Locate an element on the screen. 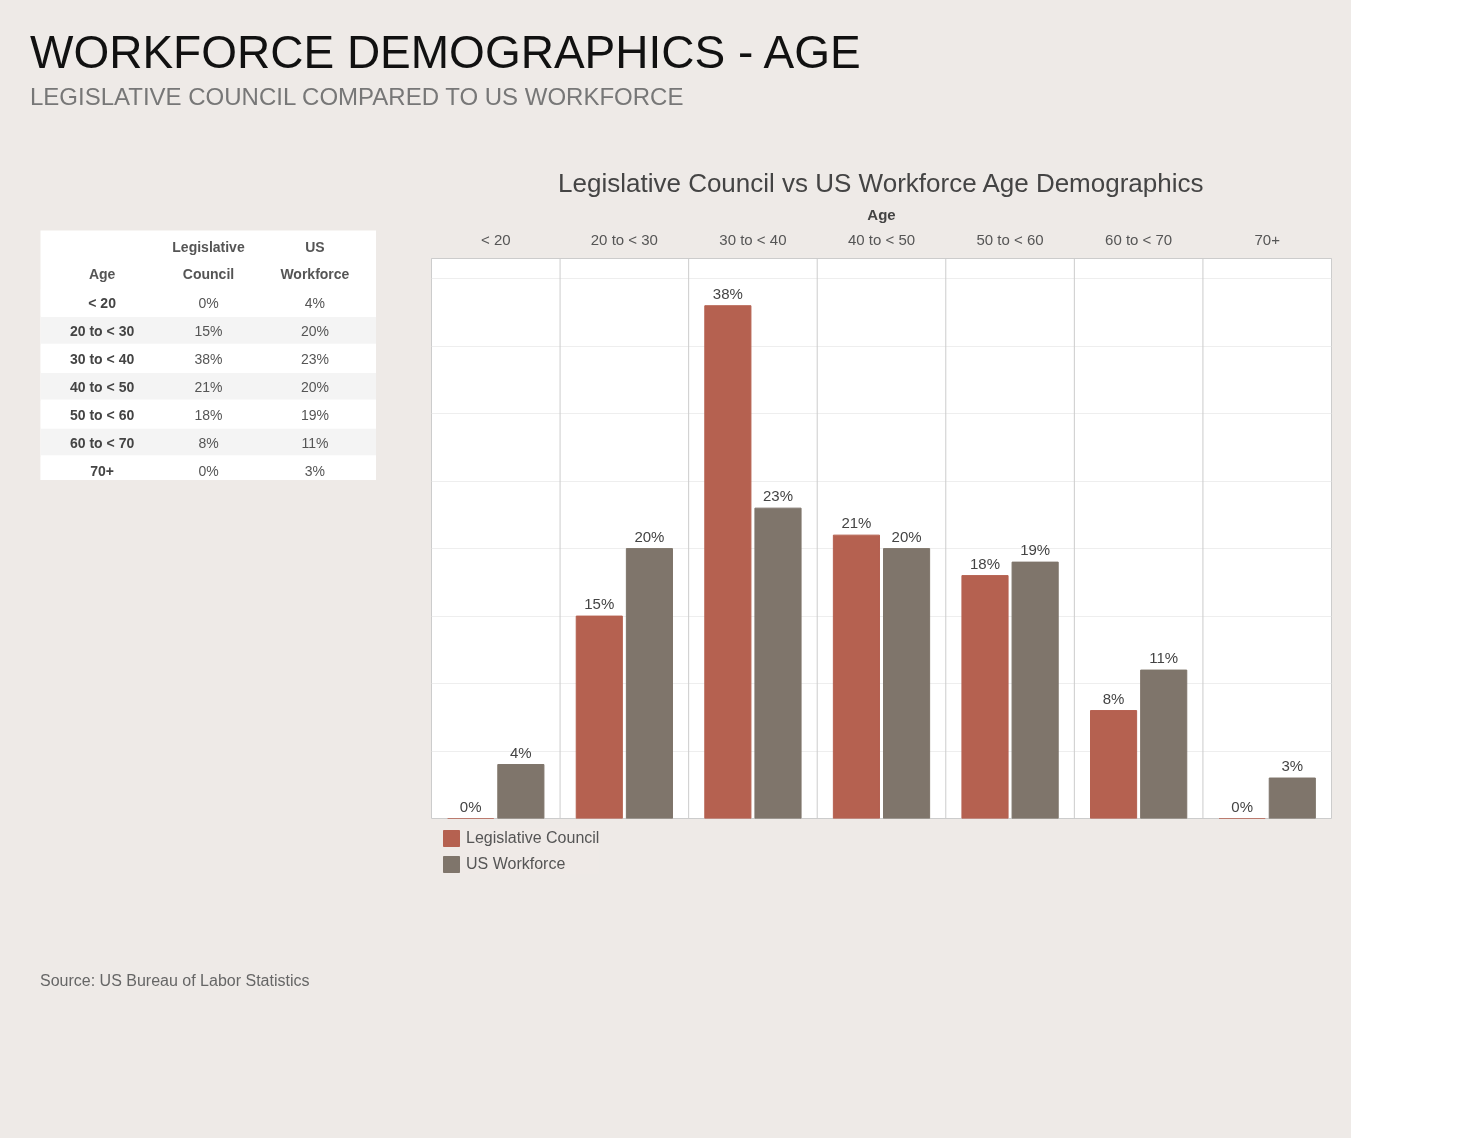 The image size is (1461, 1138). text: 21% is located at coordinates (208, 386).